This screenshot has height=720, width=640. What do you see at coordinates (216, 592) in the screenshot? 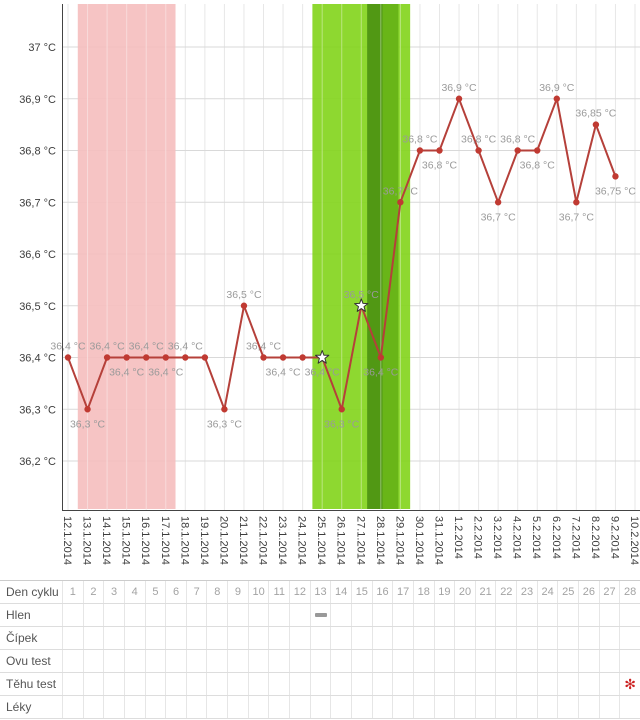
I see `day-cell: 8` at bounding box center [216, 592].